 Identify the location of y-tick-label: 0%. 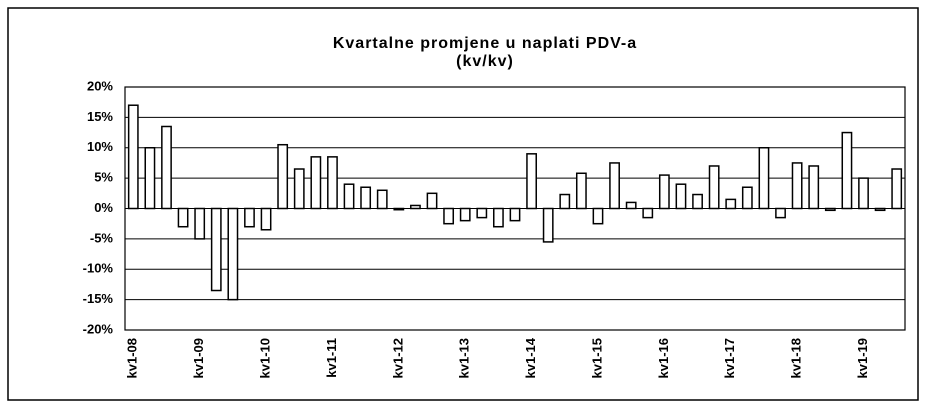
(103, 207).